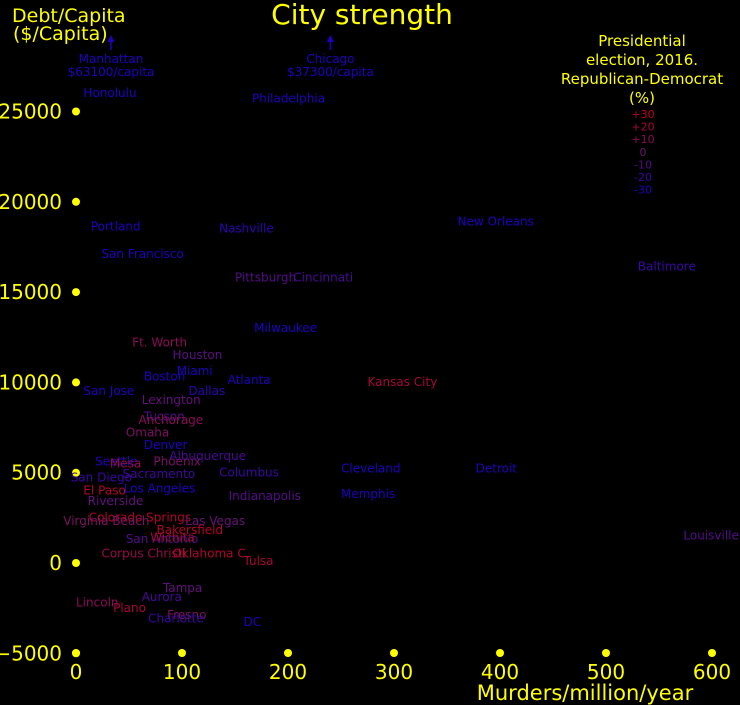 Image resolution: width=740 pixels, height=705 pixels. What do you see at coordinates (160, 489) in the screenshot?
I see `city-label-32: Los Angeles` at bounding box center [160, 489].